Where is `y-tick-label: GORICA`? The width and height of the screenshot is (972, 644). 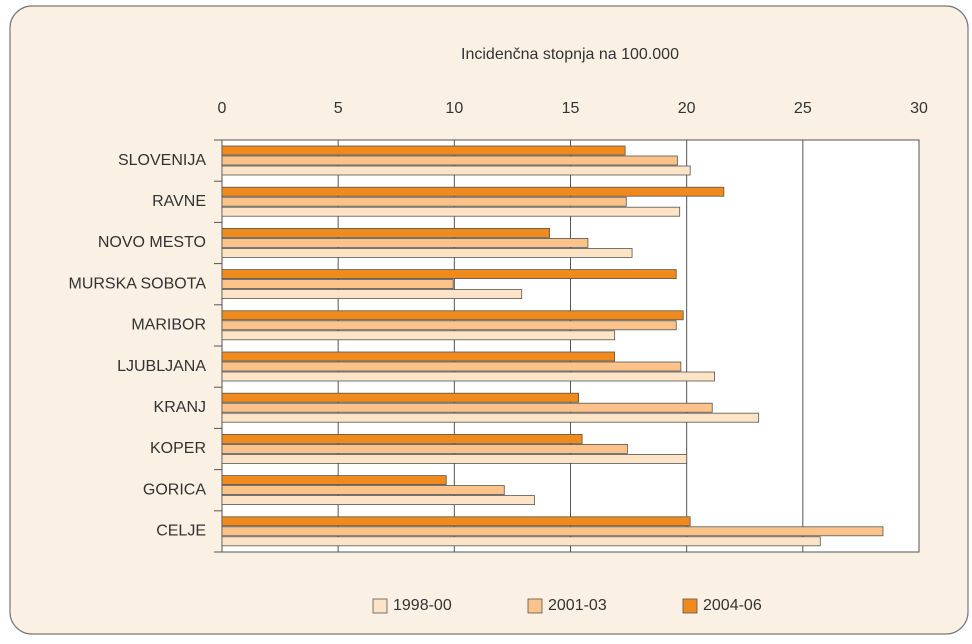 y-tick-label: GORICA is located at coordinates (174, 489).